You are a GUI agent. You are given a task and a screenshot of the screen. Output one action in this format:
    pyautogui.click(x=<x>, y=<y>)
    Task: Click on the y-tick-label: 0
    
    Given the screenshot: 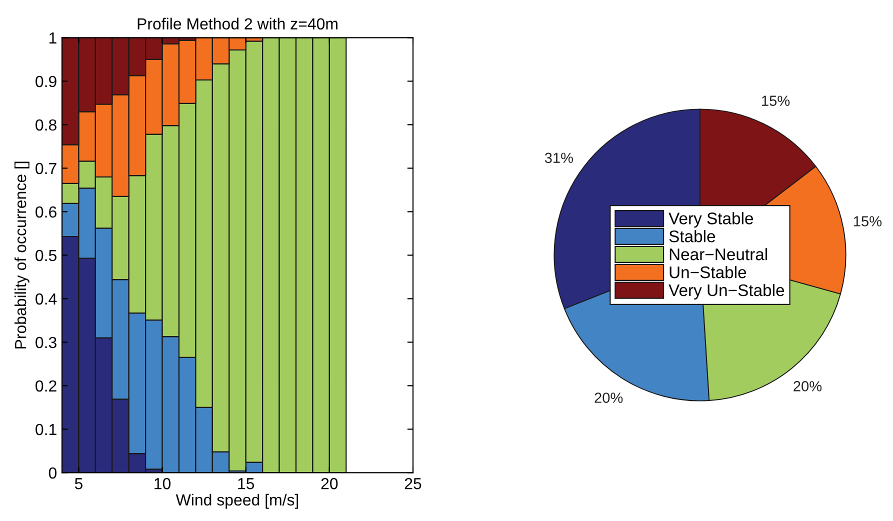 What is the action you would take?
    pyautogui.click(x=52, y=473)
    